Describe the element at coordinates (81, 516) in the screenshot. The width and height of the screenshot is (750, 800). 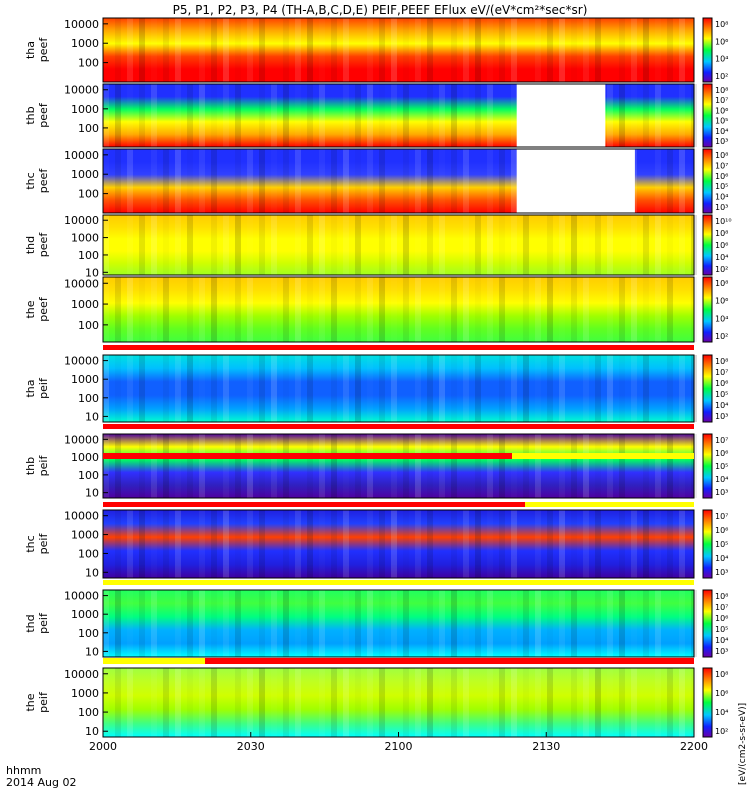
I see `y-tick-label: 10000` at that location.